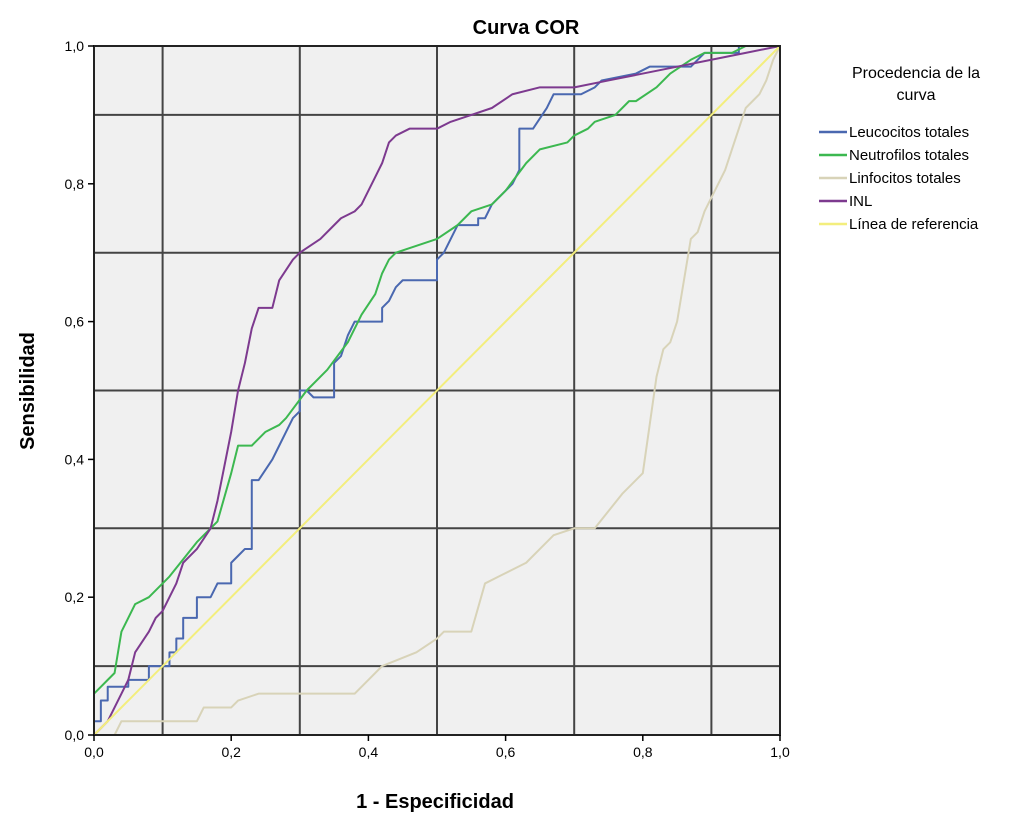 Image resolution: width=1027 pixels, height=824 pixels. I want to click on y-tick-label: 0,2, so click(75, 597).